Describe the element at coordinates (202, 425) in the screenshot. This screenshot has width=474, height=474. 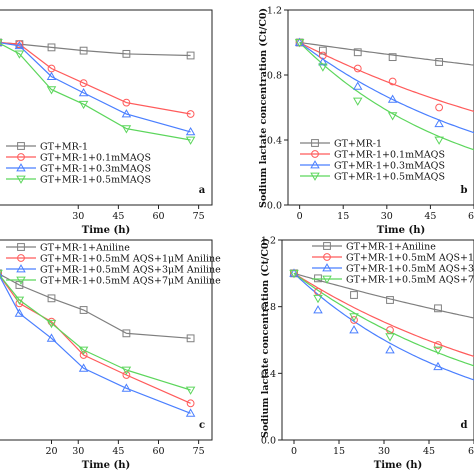
I see `panel-letter: c` at that location.